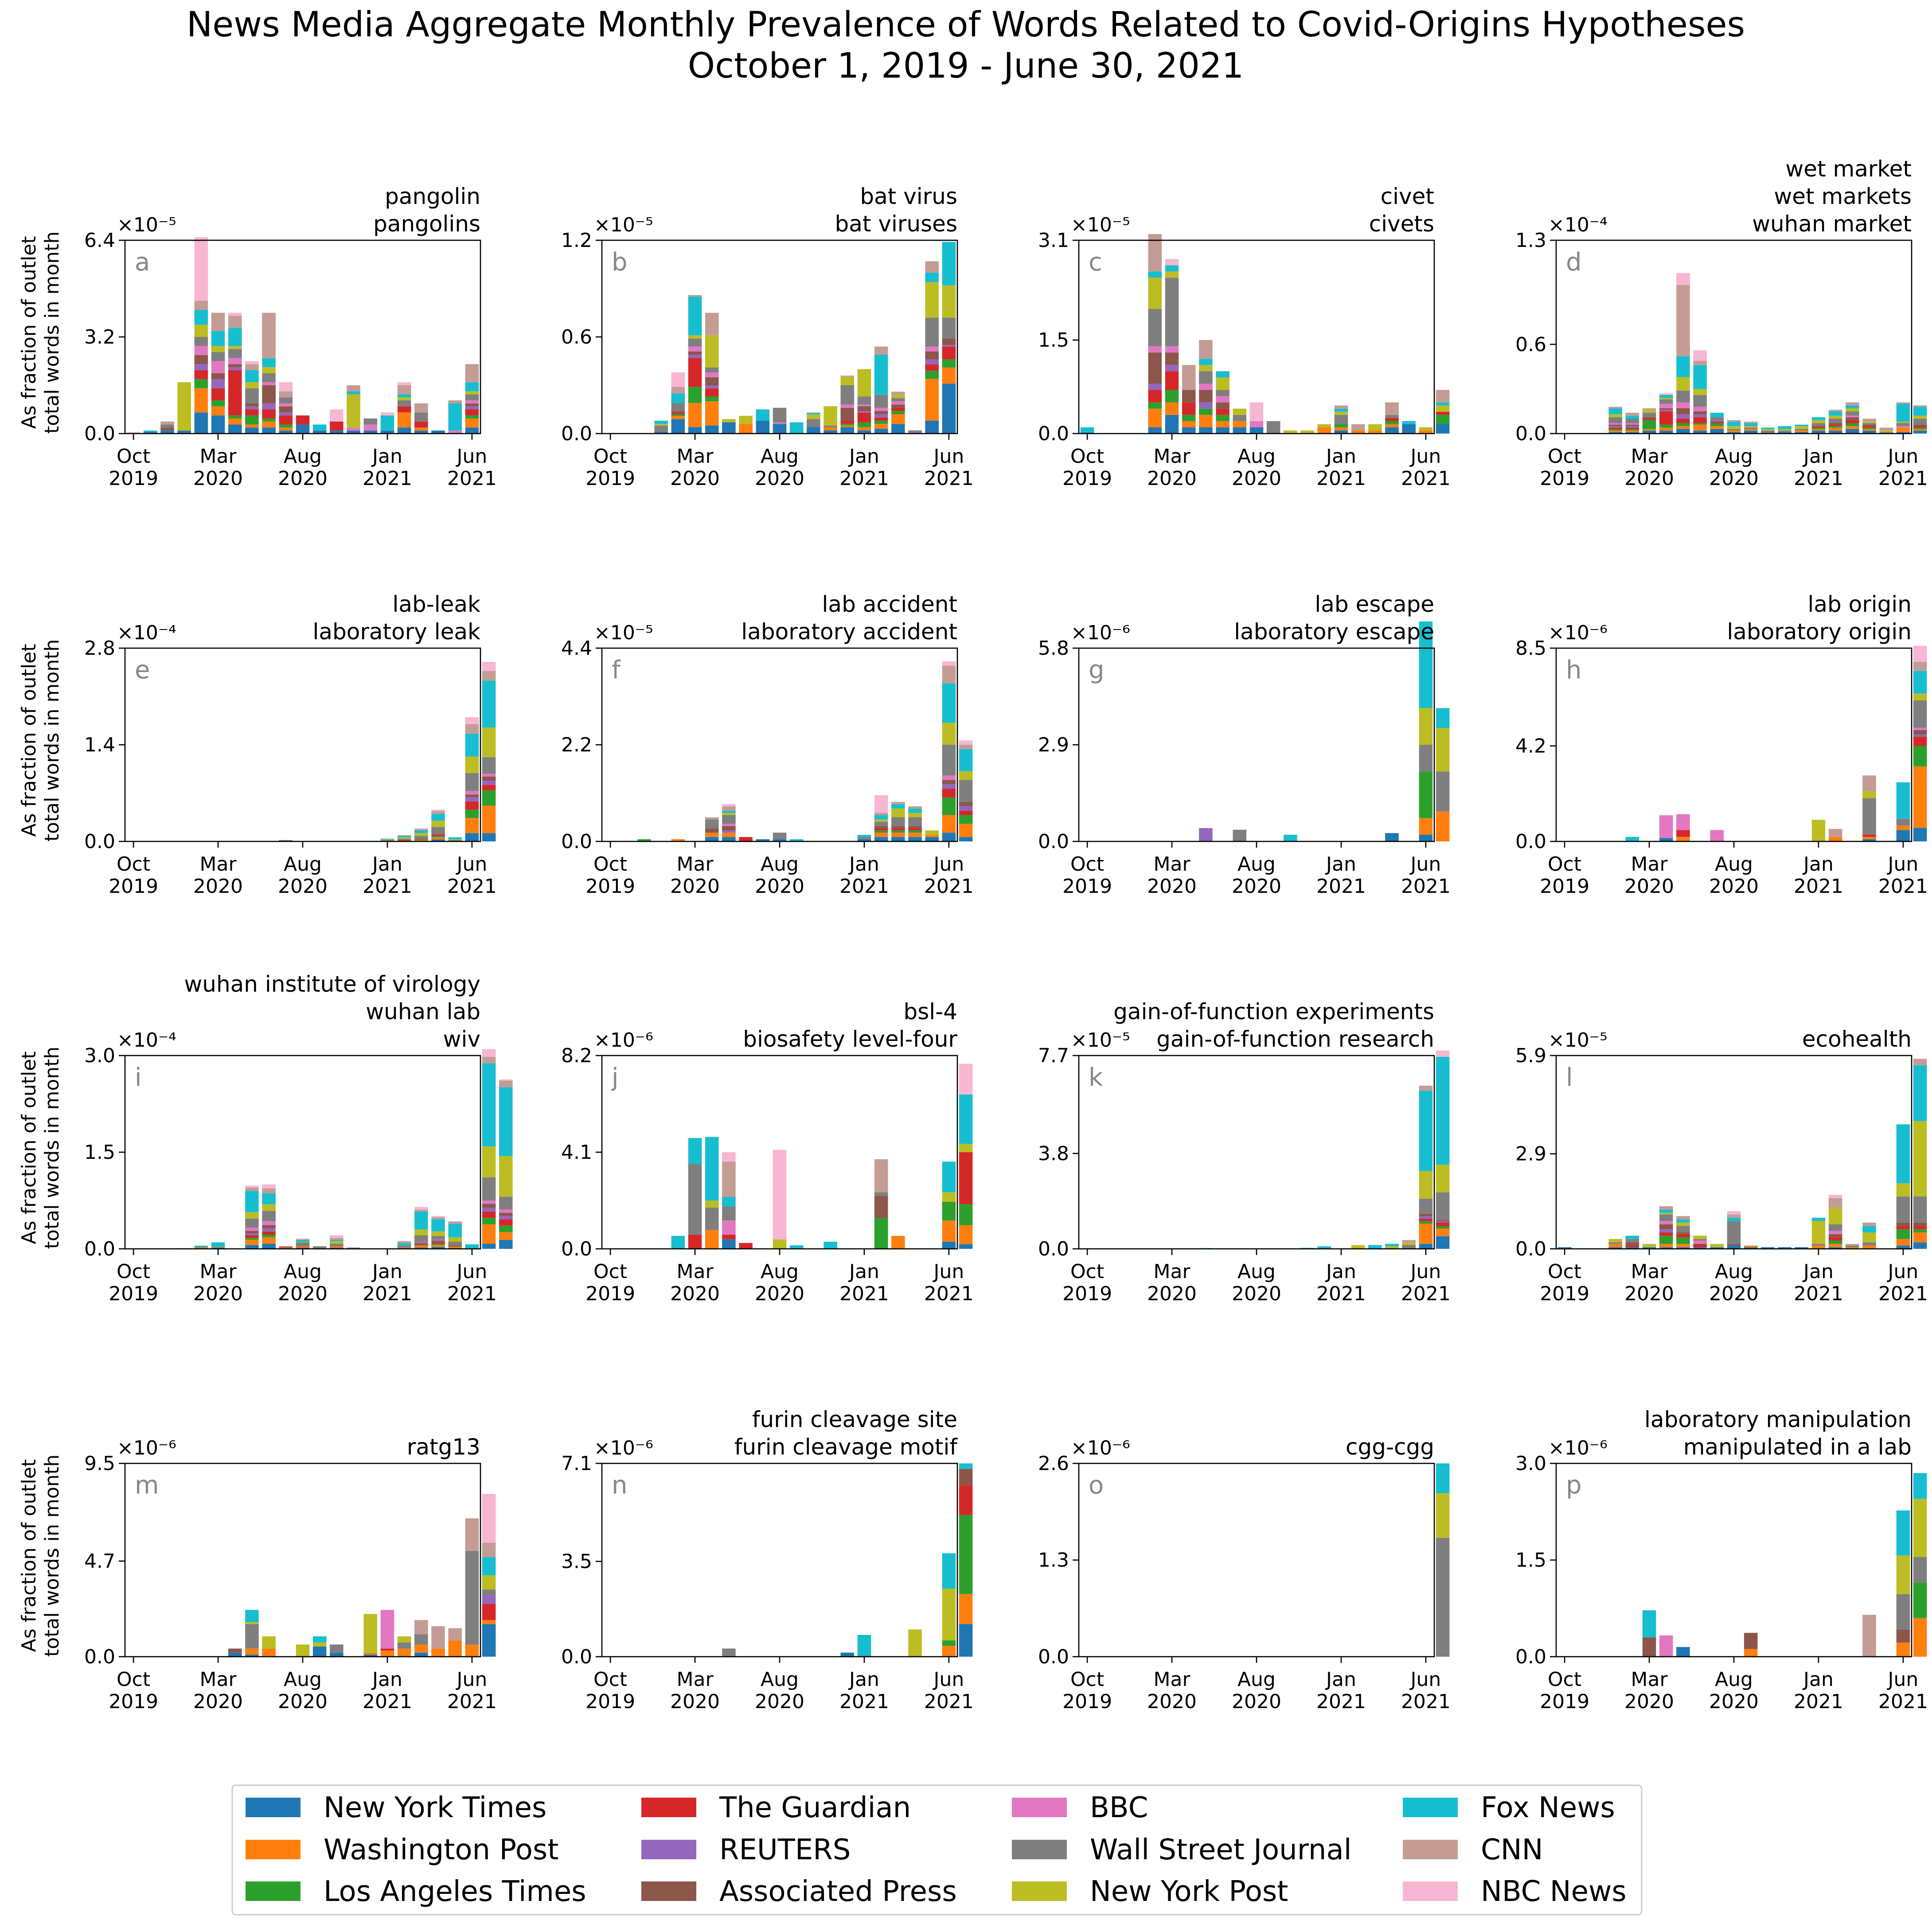 Image resolution: width=1932 pixels, height=1928 pixels. Describe the element at coordinates (1554, 1891) in the screenshot. I see `legend-label: NBC News` at that location.